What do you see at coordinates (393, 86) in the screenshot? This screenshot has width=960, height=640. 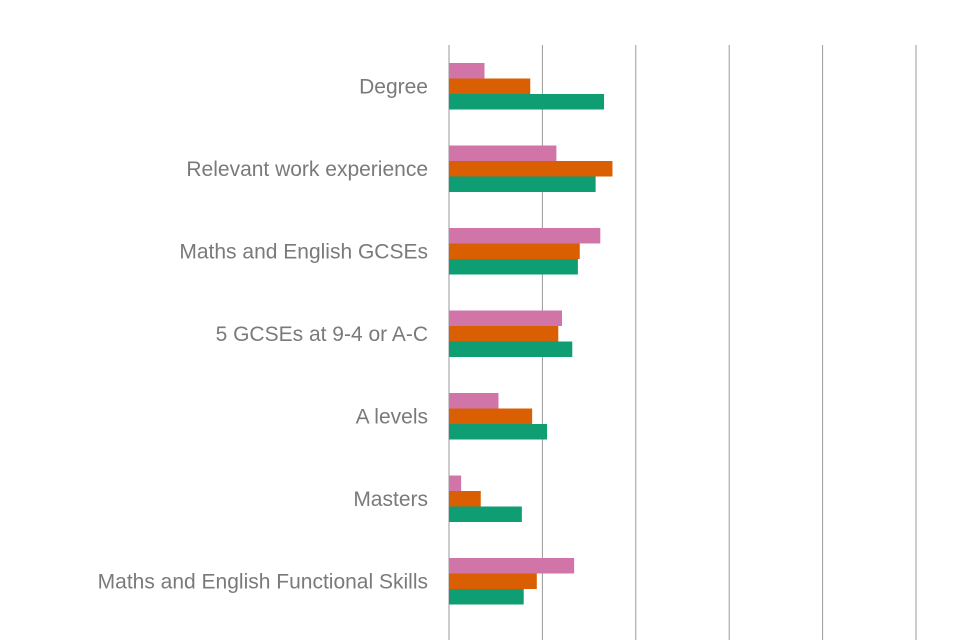 I see `category-label-0: Degree` at bounding box center [393, 86].